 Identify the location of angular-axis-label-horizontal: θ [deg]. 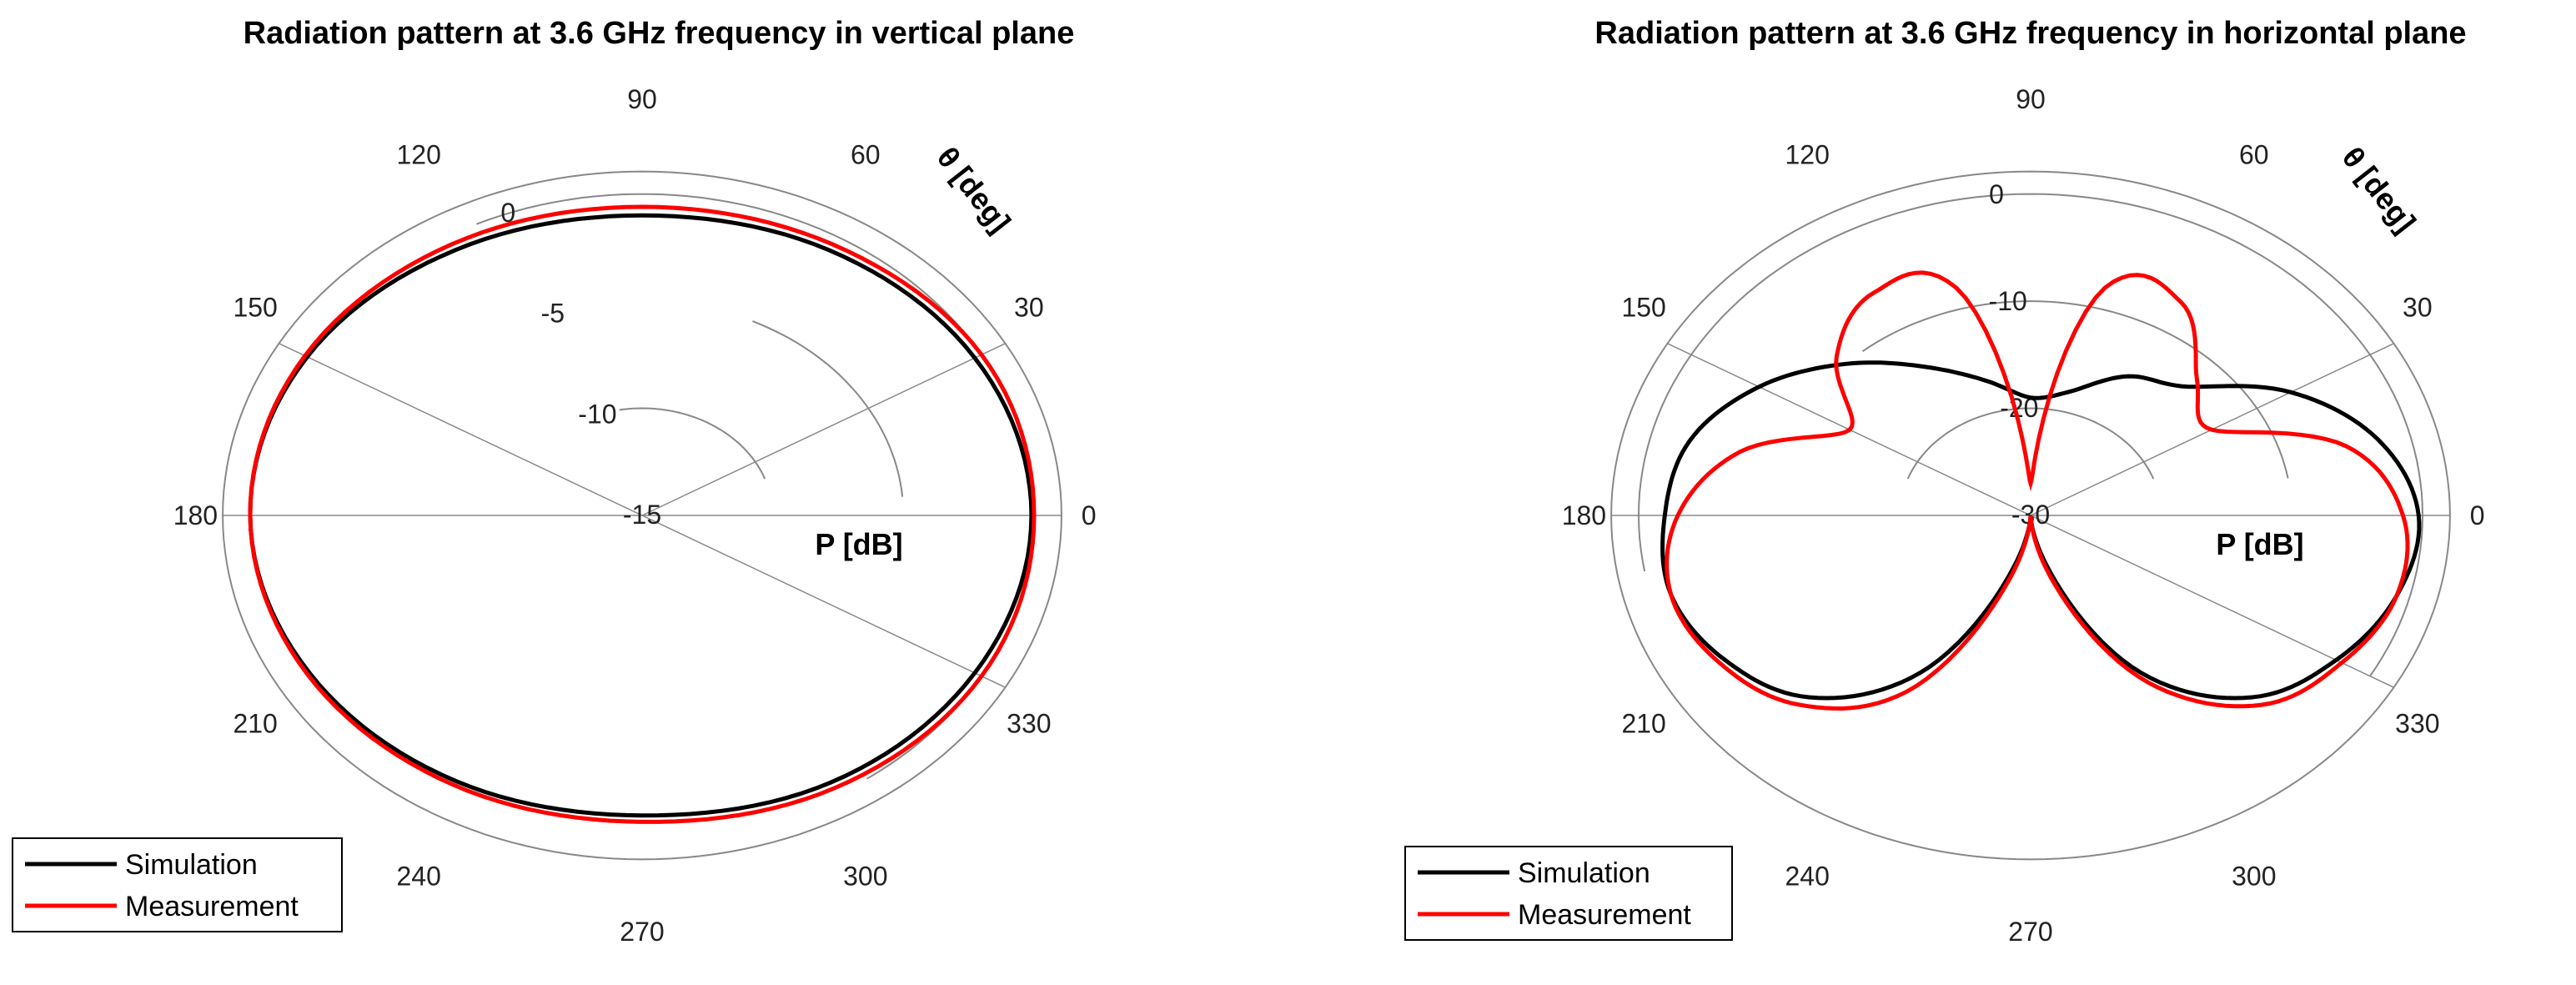
(2379, 189).